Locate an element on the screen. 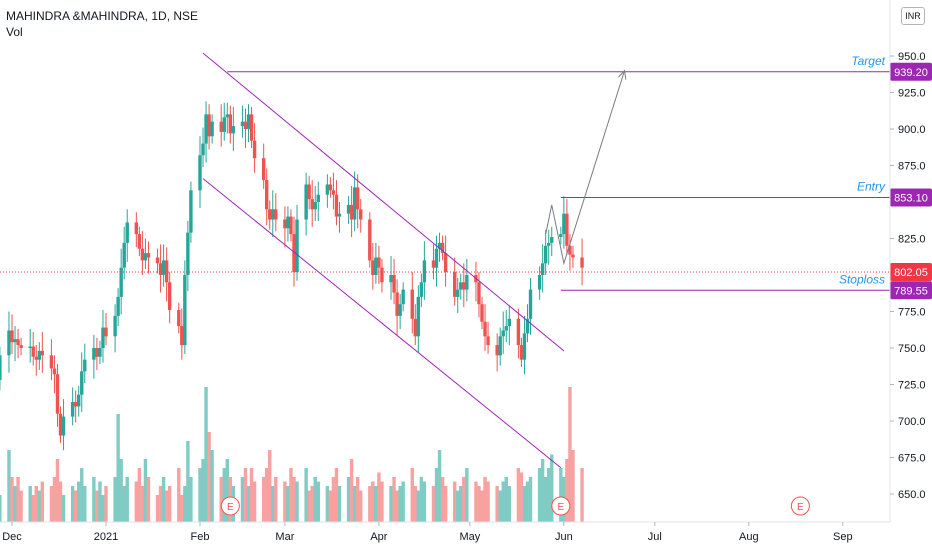 The width and height of the screenshot is (932, 550). currency-badge: INR is located at coordinates (913, 16).